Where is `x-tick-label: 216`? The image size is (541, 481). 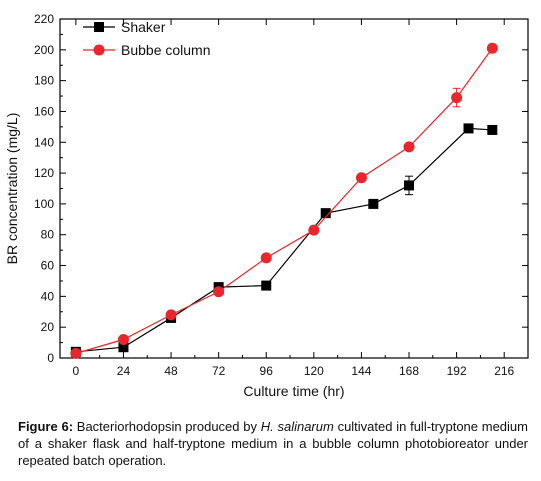
x-tick-label: 216 is located at coordinates (504, 371).